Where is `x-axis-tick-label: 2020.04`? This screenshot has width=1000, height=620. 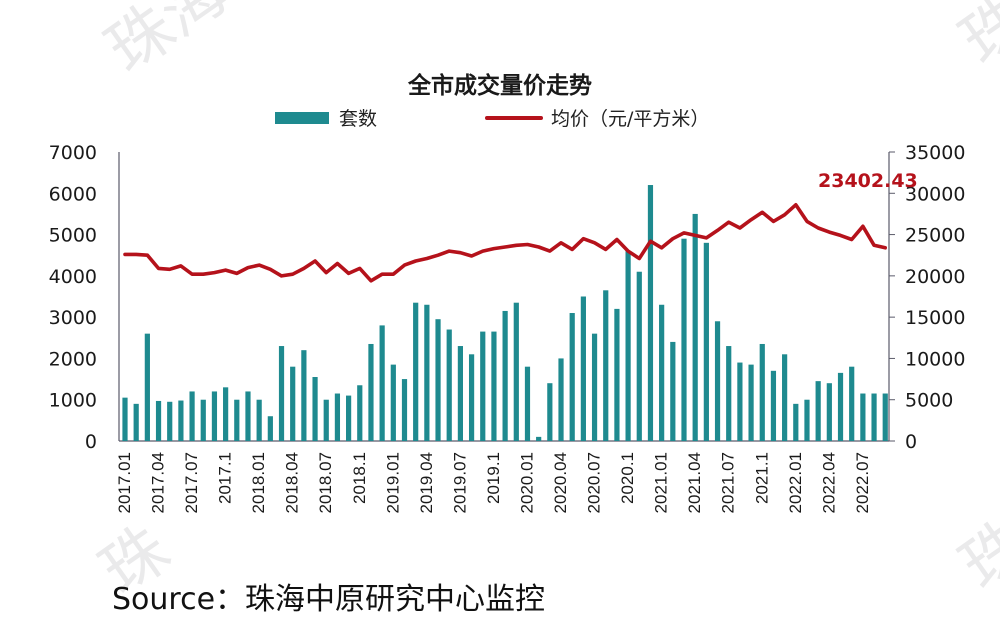 x-axis-tick-label: 2020.04 is located at coordinates (560, 482).